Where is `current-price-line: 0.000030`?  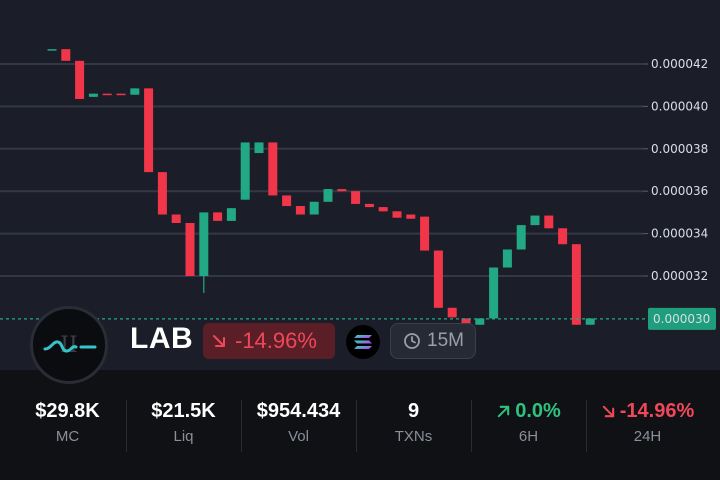 current-price-line: 0.000030 is located at coordinates (358, 318).